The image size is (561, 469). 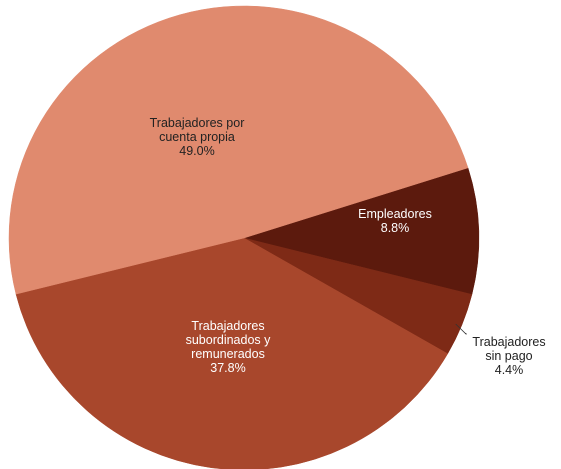 What do you see at coordinates (228, 354) in the screenshot?
I see `slice-name-label: remunerados` at bounding box center [228, 354].